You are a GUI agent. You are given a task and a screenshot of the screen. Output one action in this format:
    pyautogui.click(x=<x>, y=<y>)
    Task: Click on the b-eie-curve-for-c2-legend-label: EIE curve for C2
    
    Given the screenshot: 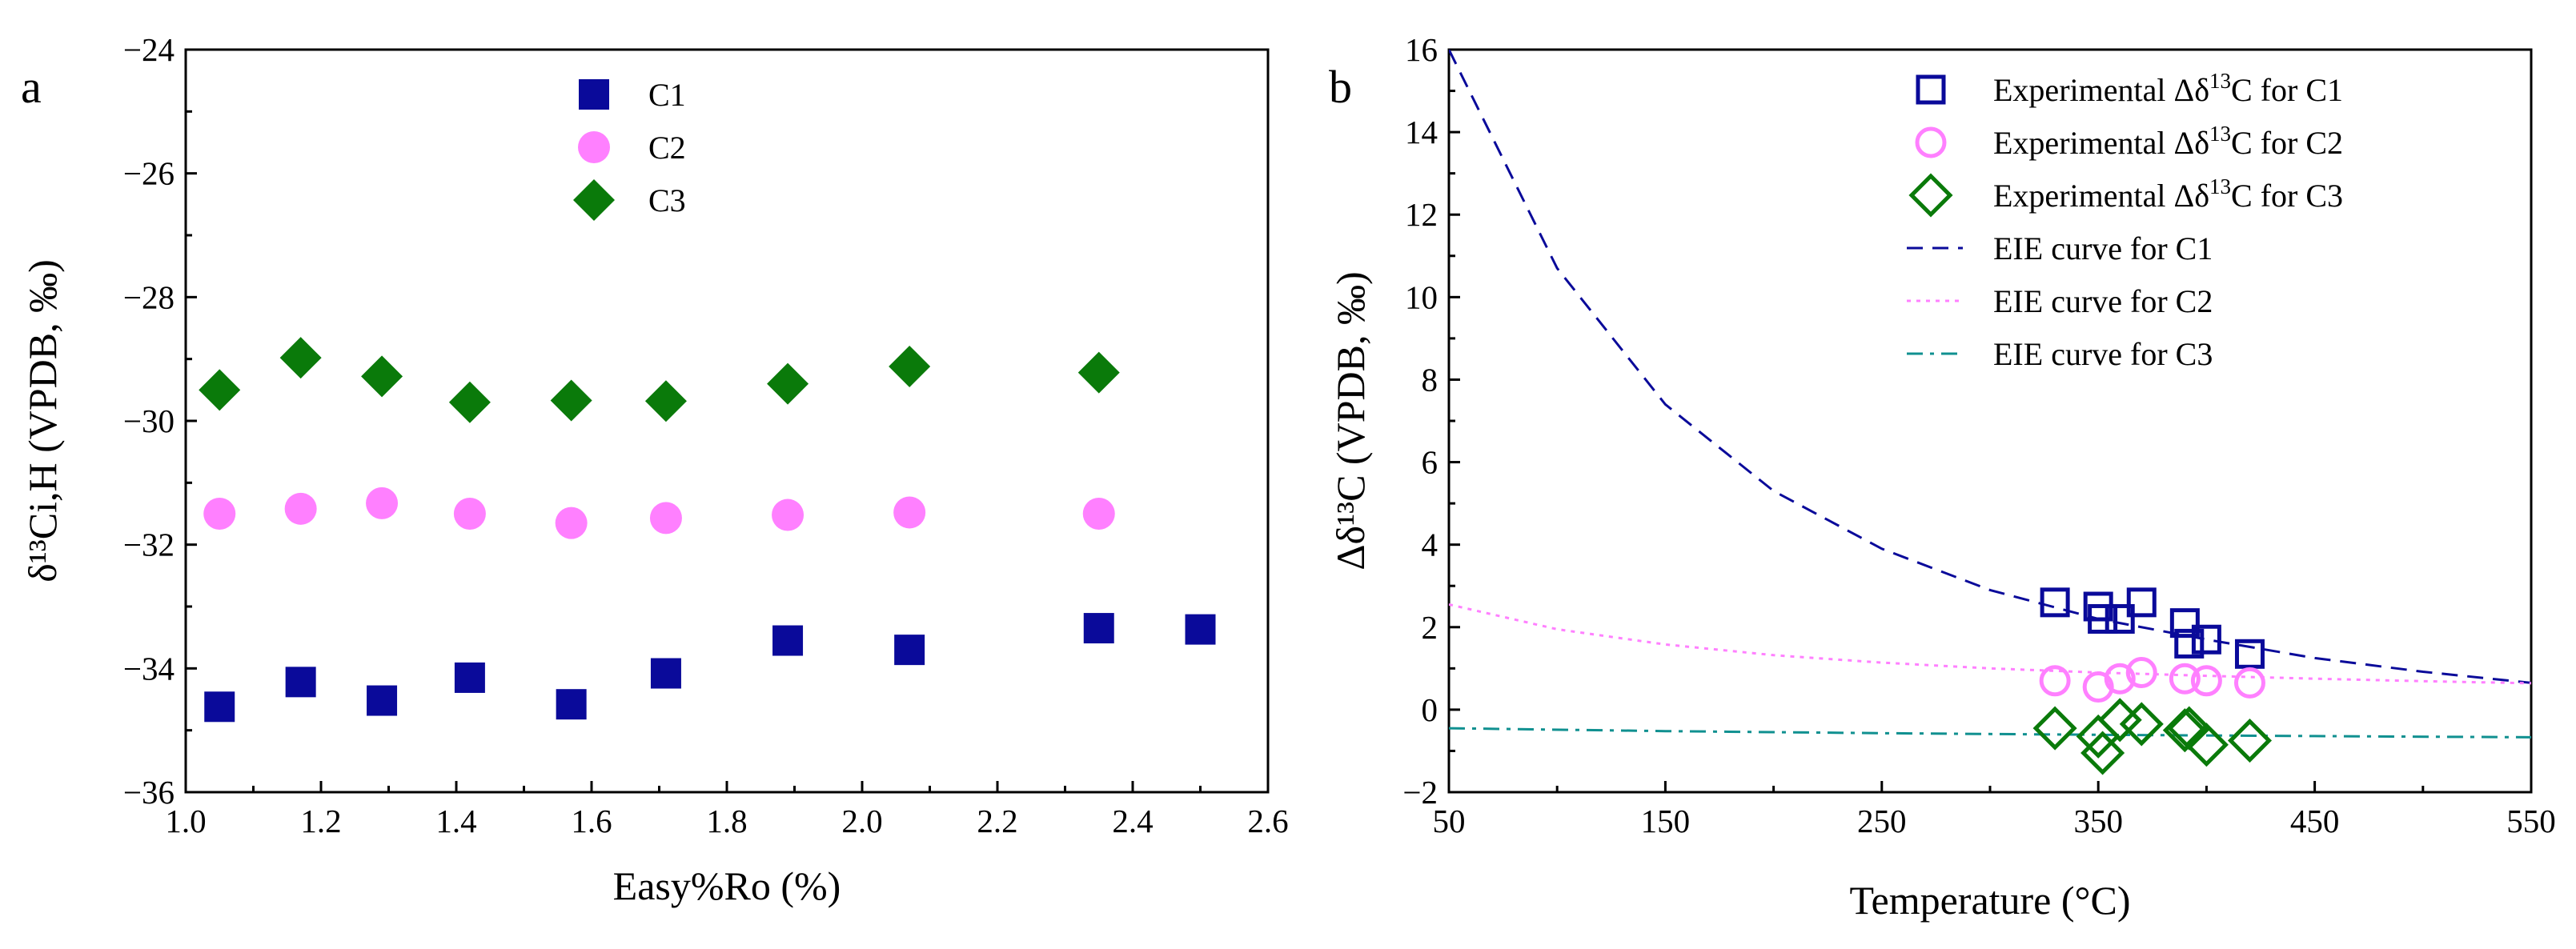 What is the action you would take?
    pyautogui.click(x=2103, y=301)
    